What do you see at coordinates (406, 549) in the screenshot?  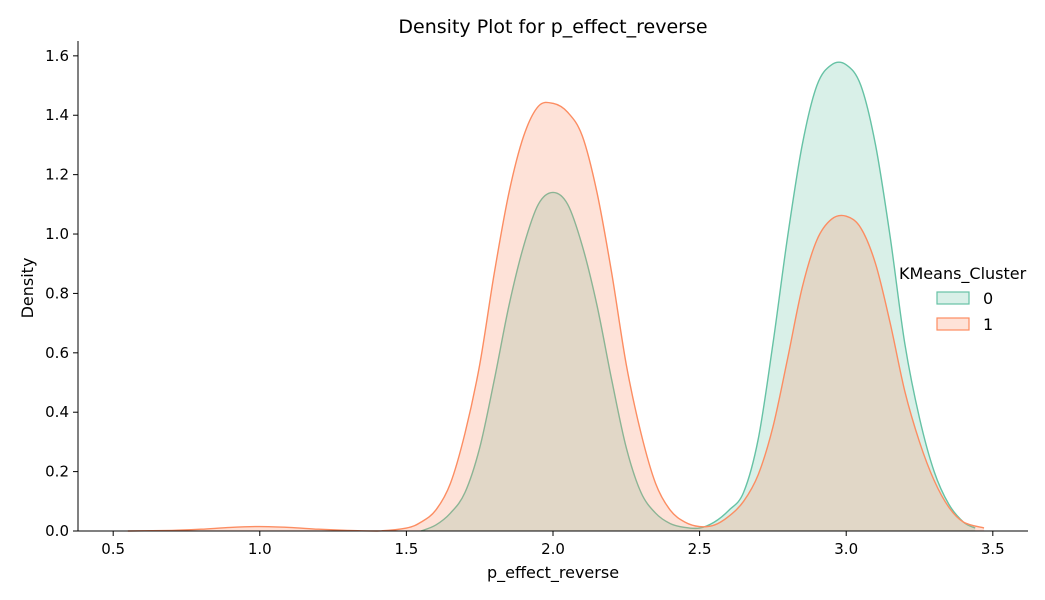 I see `x-tick-label: 1.5` at bounding box center [406, 549].